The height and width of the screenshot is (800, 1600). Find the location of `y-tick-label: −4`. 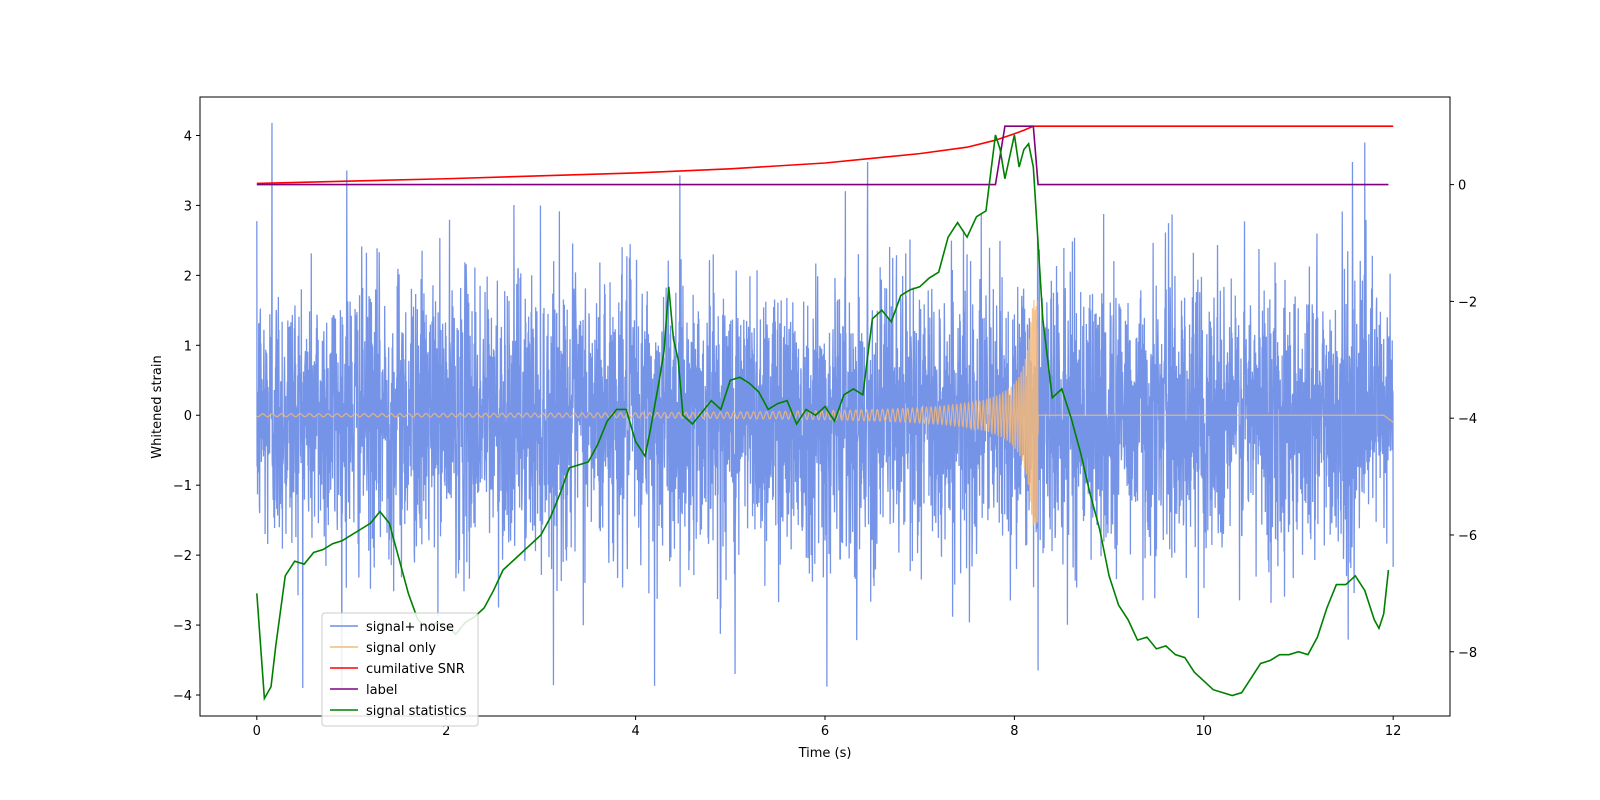

y-tick-label: −4 is located at coordinates (182, 696).